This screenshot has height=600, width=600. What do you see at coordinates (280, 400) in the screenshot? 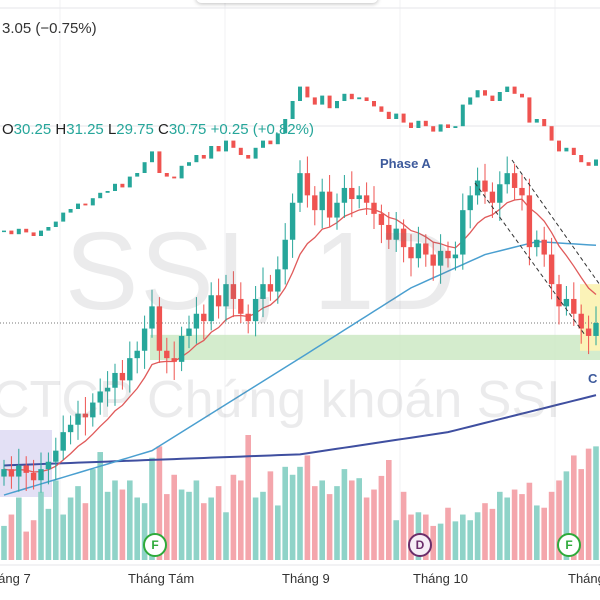
I see `watermark-company: CTCP Chứng khoán SSI` at bounding box center [280, 400].